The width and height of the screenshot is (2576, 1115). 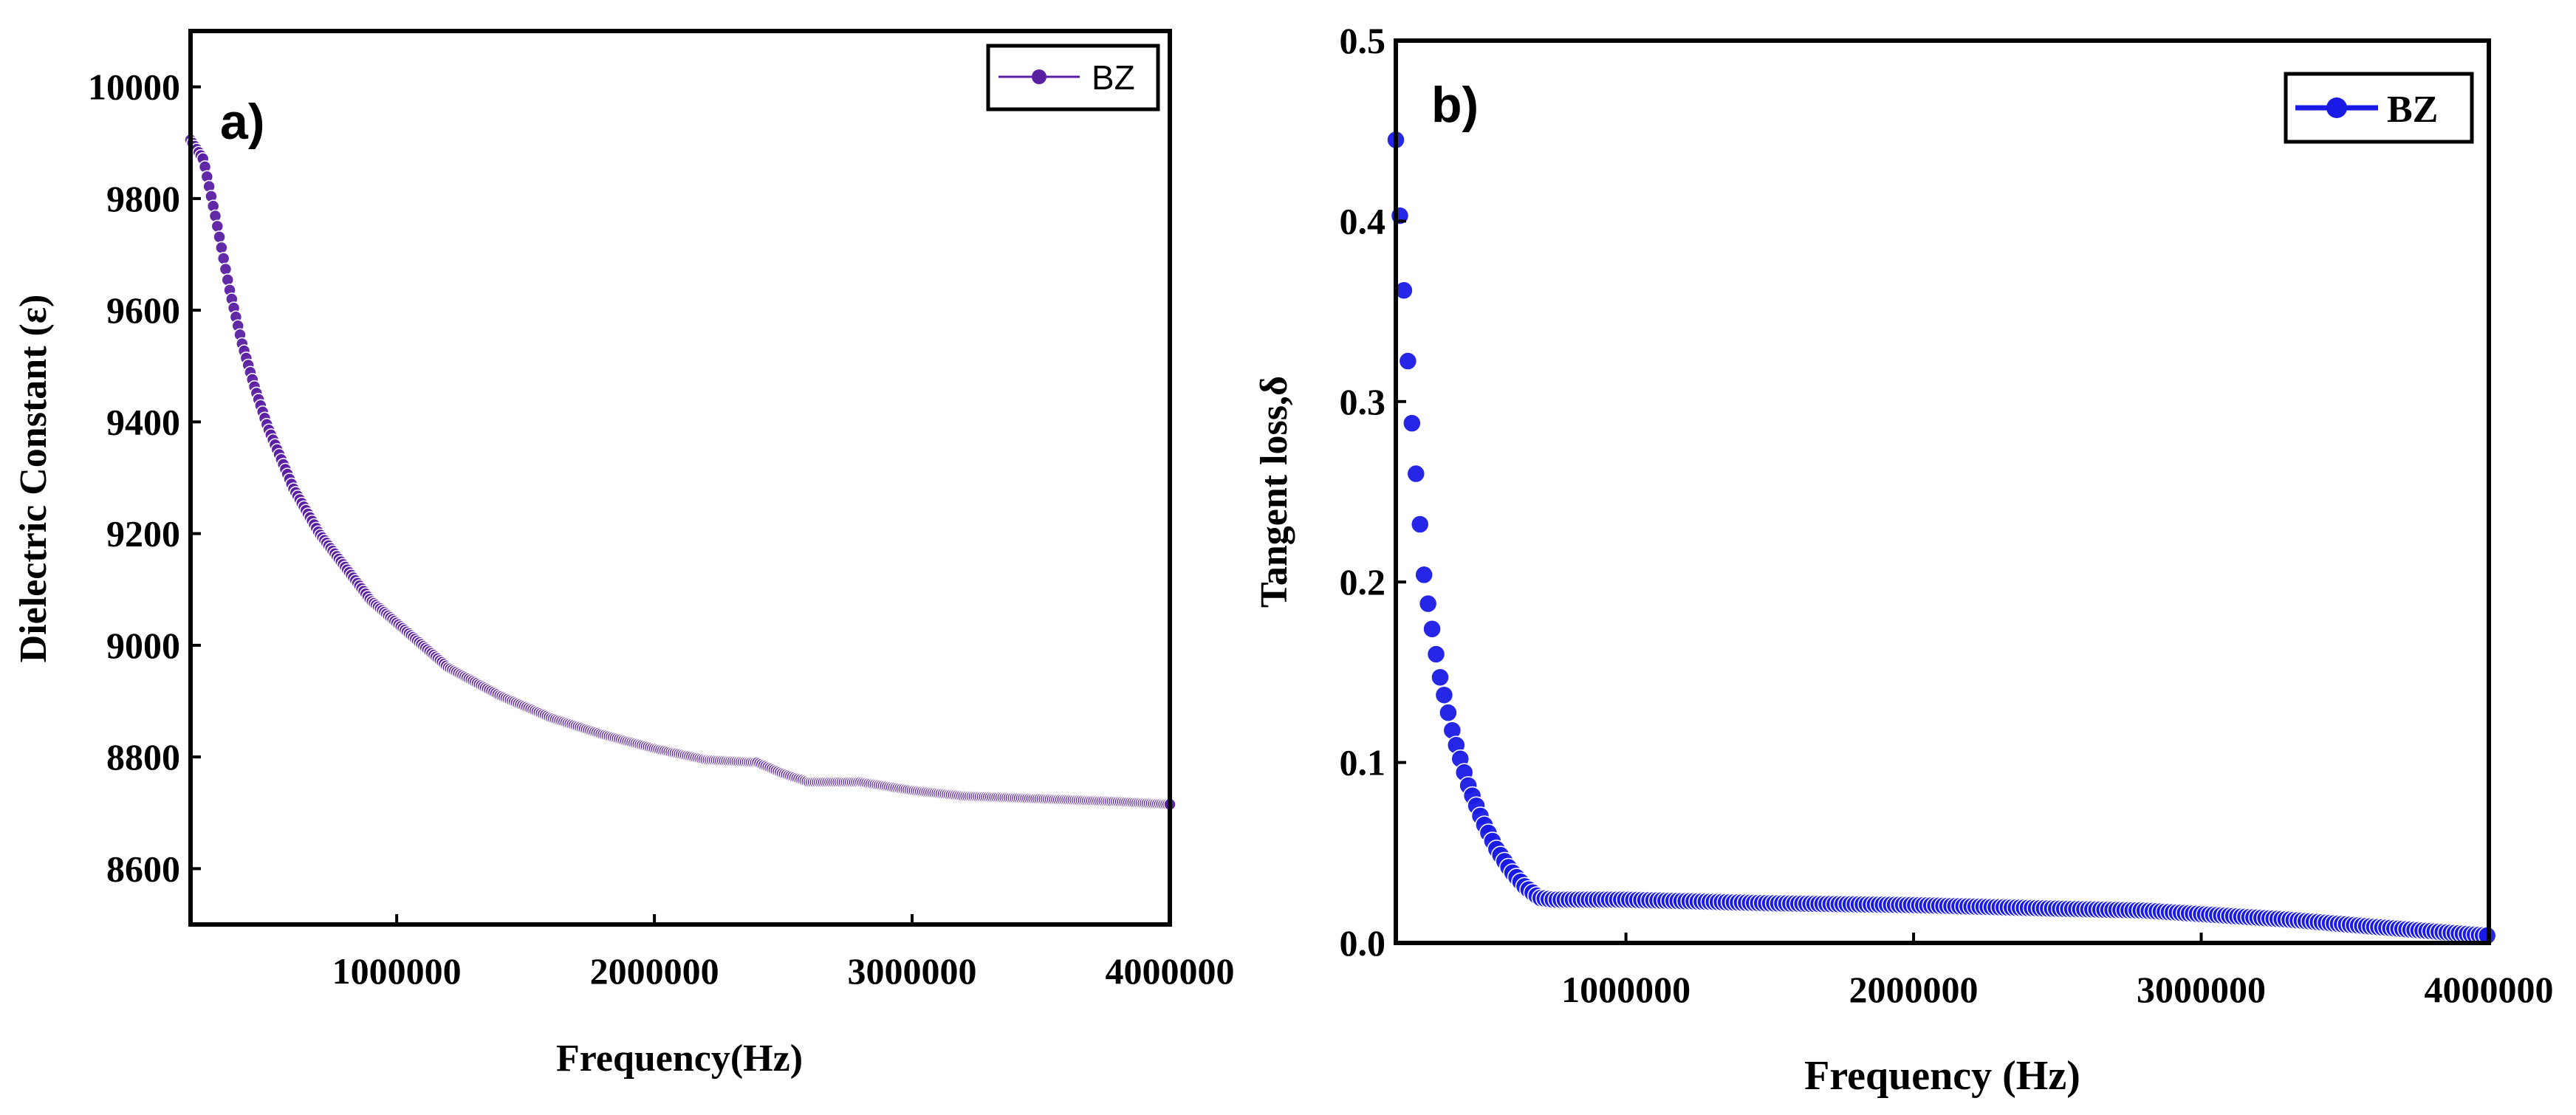 I want to click on panel-a-y-tick-label: 8800, so click(x=143, y=757).